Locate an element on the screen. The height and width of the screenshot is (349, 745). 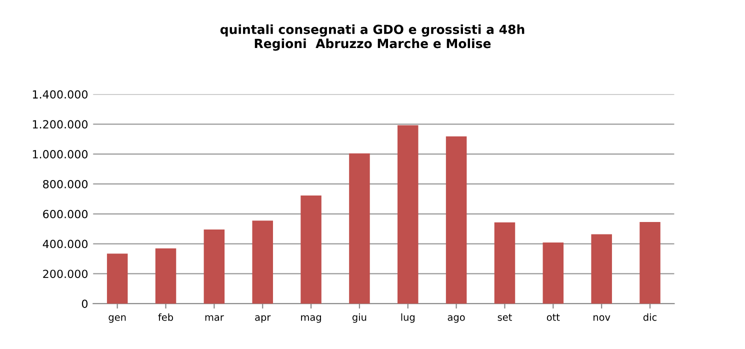
y-tick-label: 1.000.000 is located at coordinates (60, 154).